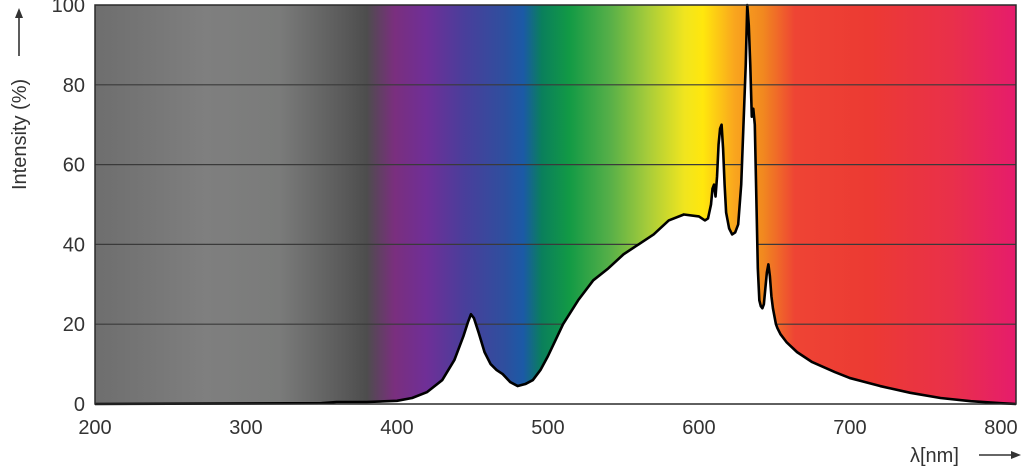  What do you see at coordinates (68, 208) in the screenshot?
I see `y-axis-ticks: 0 20 40 60 80 100` at bounding box center [68, 208].